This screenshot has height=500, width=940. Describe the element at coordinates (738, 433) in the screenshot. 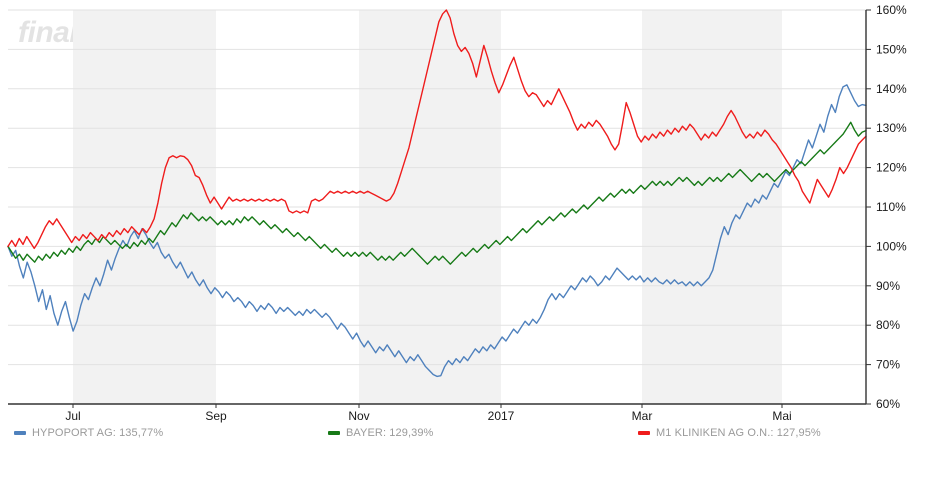

I see `legend-label: M1 KLINIKEN AG O.N.: 127,95%` at that location.